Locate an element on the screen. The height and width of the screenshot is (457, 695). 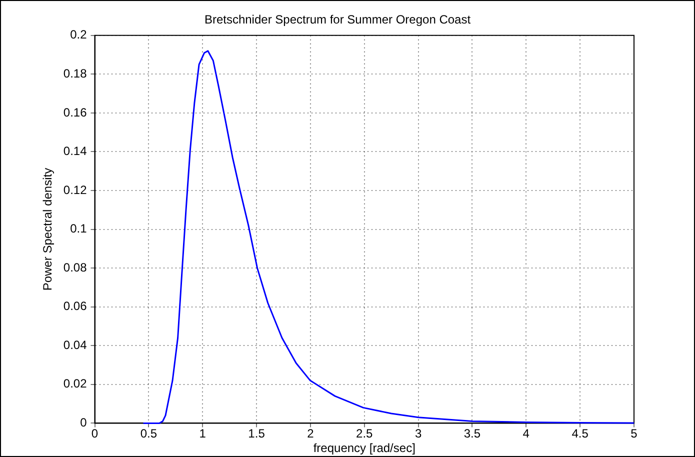
x-tick-label: 4.5 is located at coordinates (580, 433).